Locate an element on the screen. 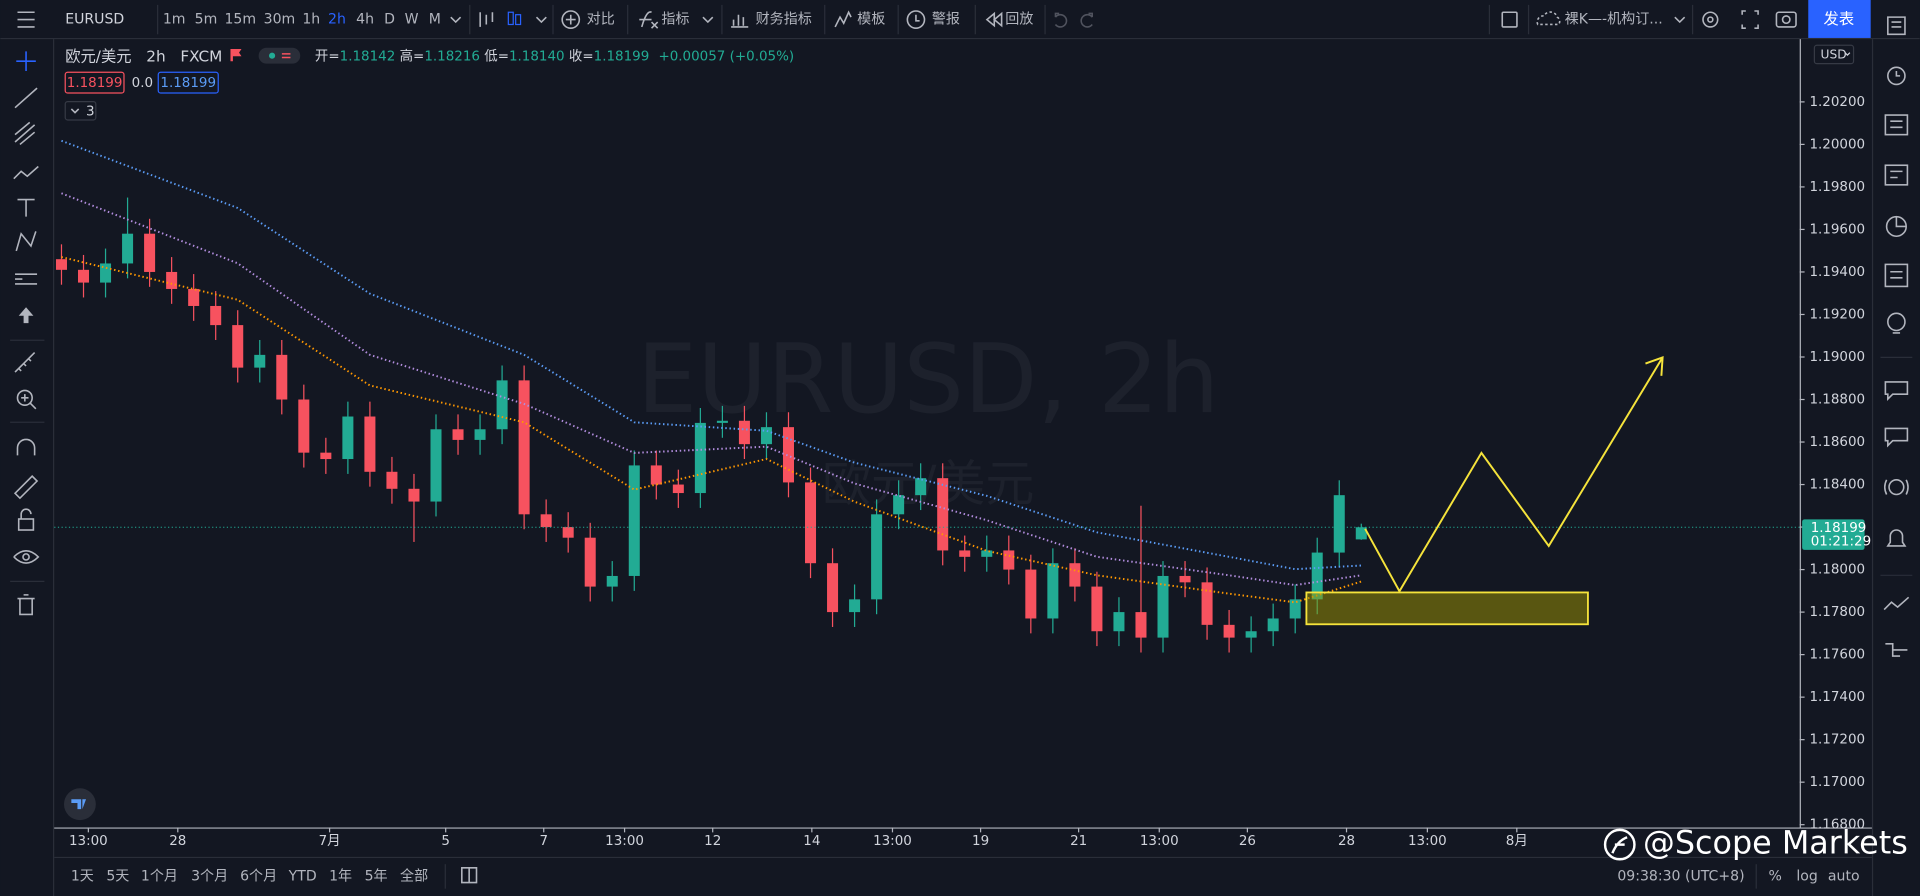  toolbar-button: 警报 is located at coordinates (946, 20).